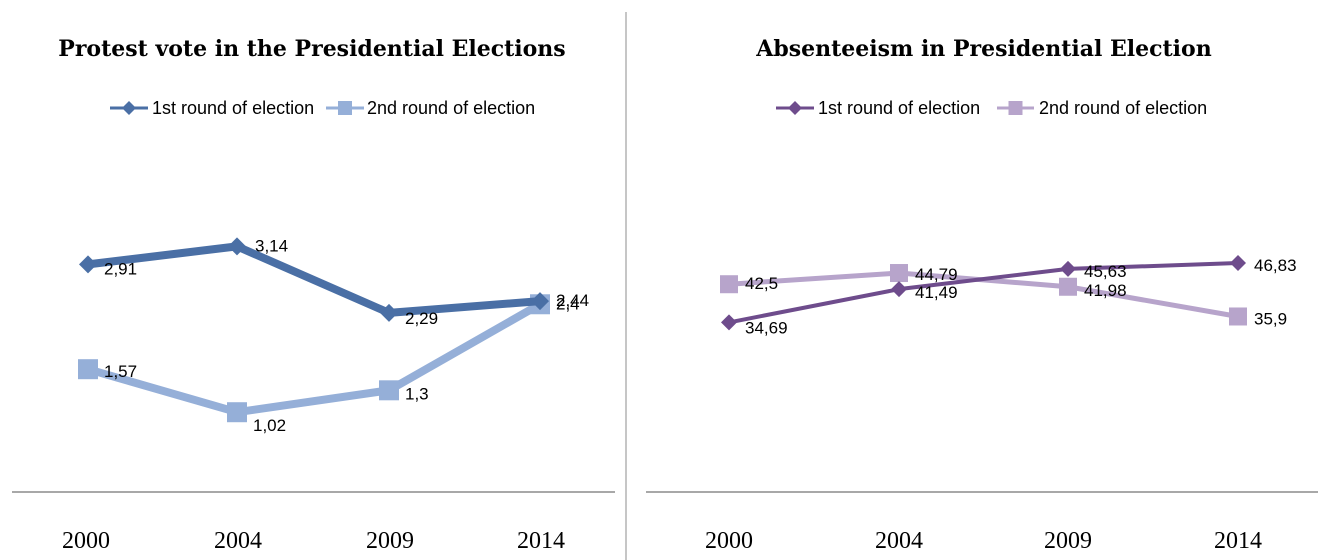 This screenshot has width=1328, height=560. Describe the element at coordinates (1105, 290) in the screenshot. I see `data-label: 41,98` at that location.